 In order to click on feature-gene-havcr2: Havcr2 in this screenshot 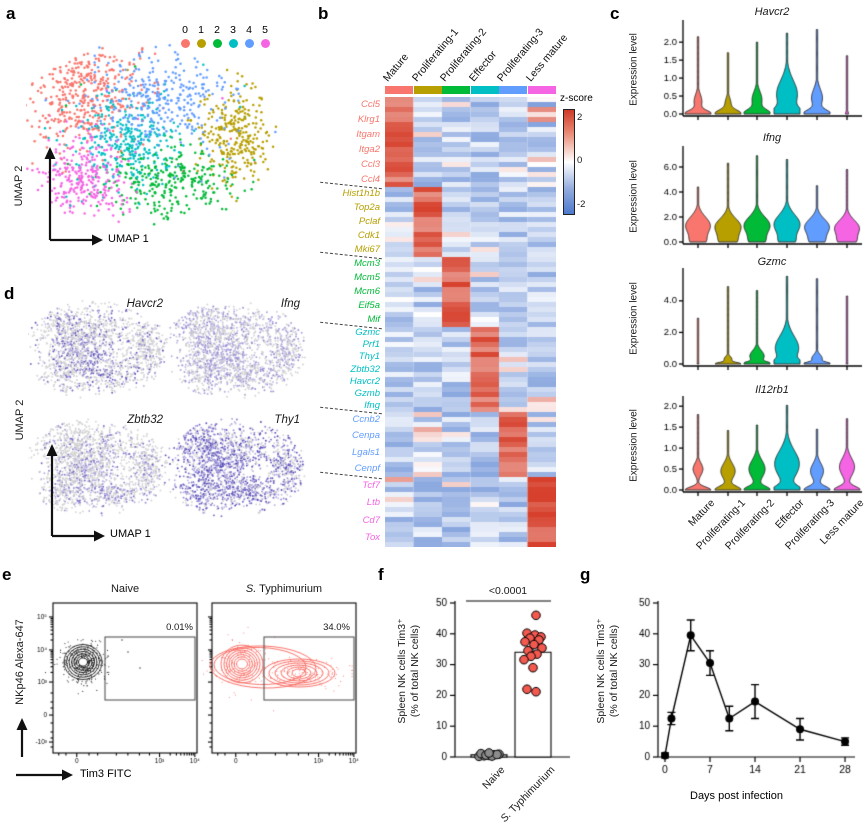, I will do `click(144, 304)`.